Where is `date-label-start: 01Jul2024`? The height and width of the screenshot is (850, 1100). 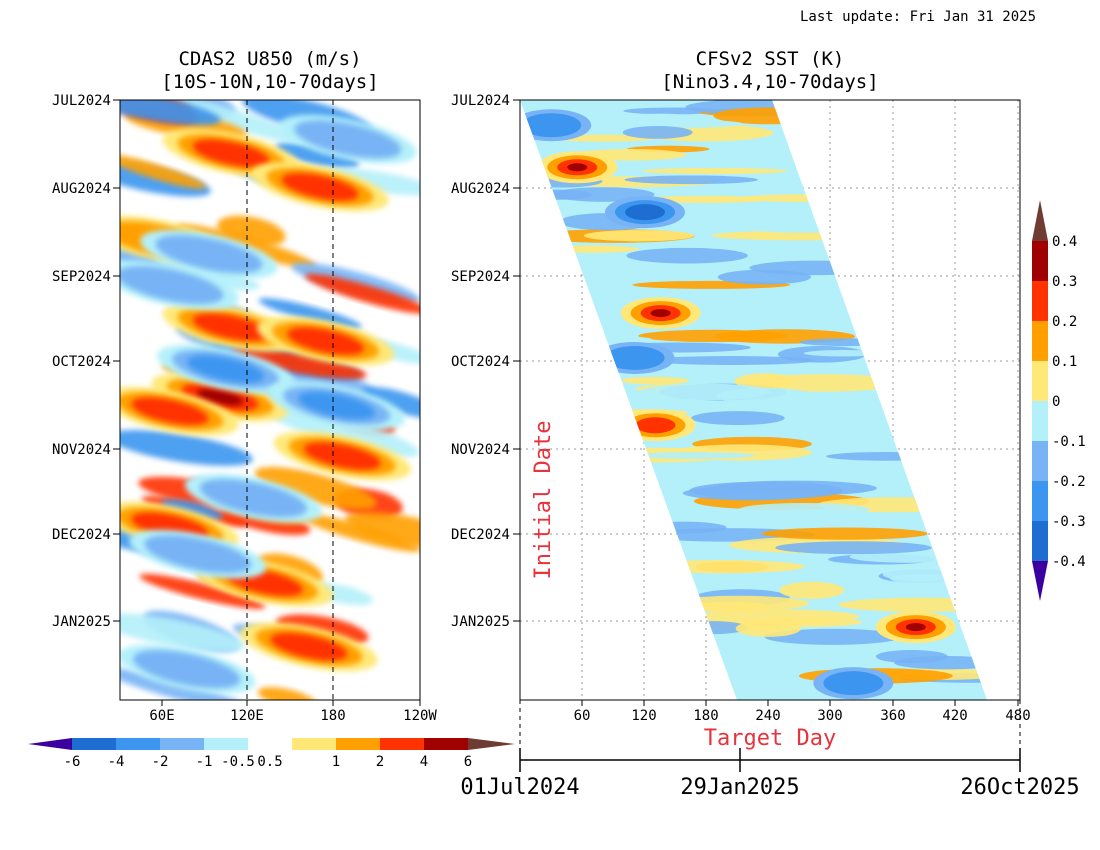
date-label-start: 01Jul2024 is located at coordinates (519, 787).